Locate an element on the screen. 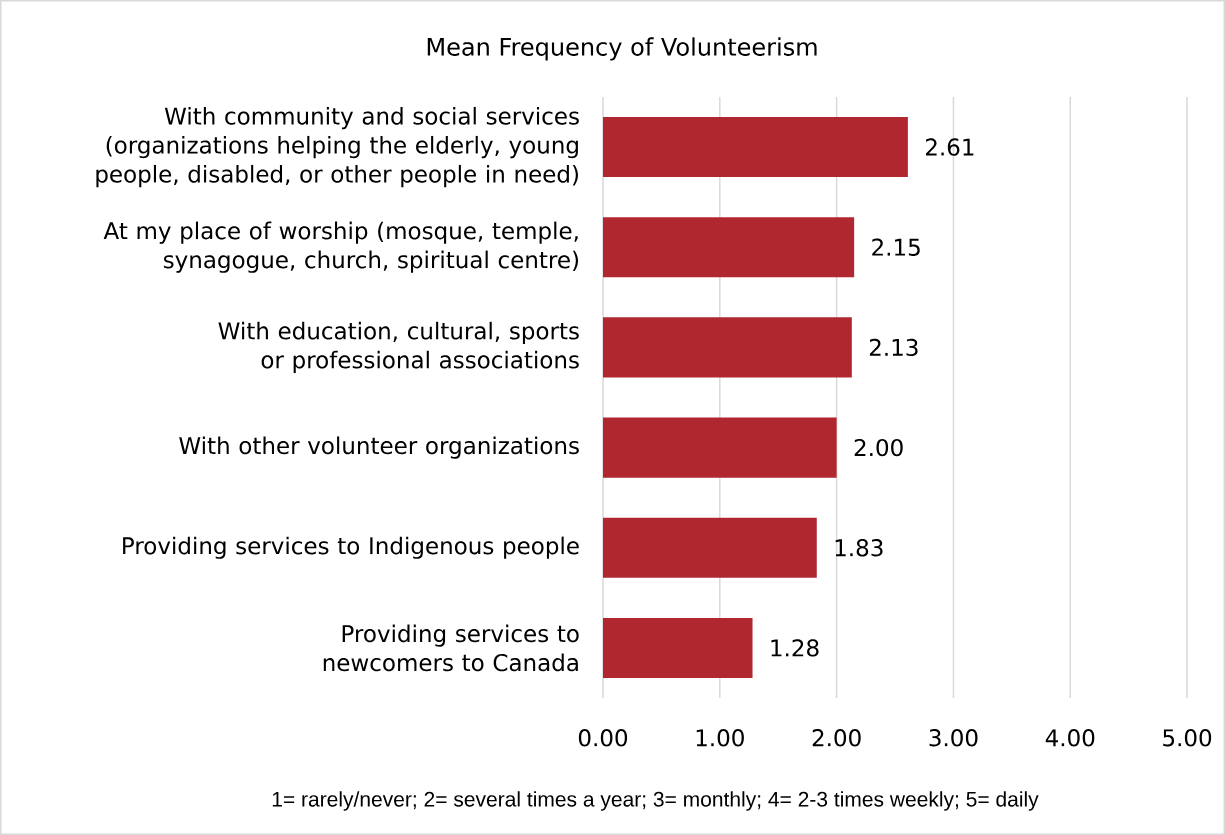 The image size is (1225, 835). y-tick-label: With other volunteer organizations is located at coordinates (379, 447).